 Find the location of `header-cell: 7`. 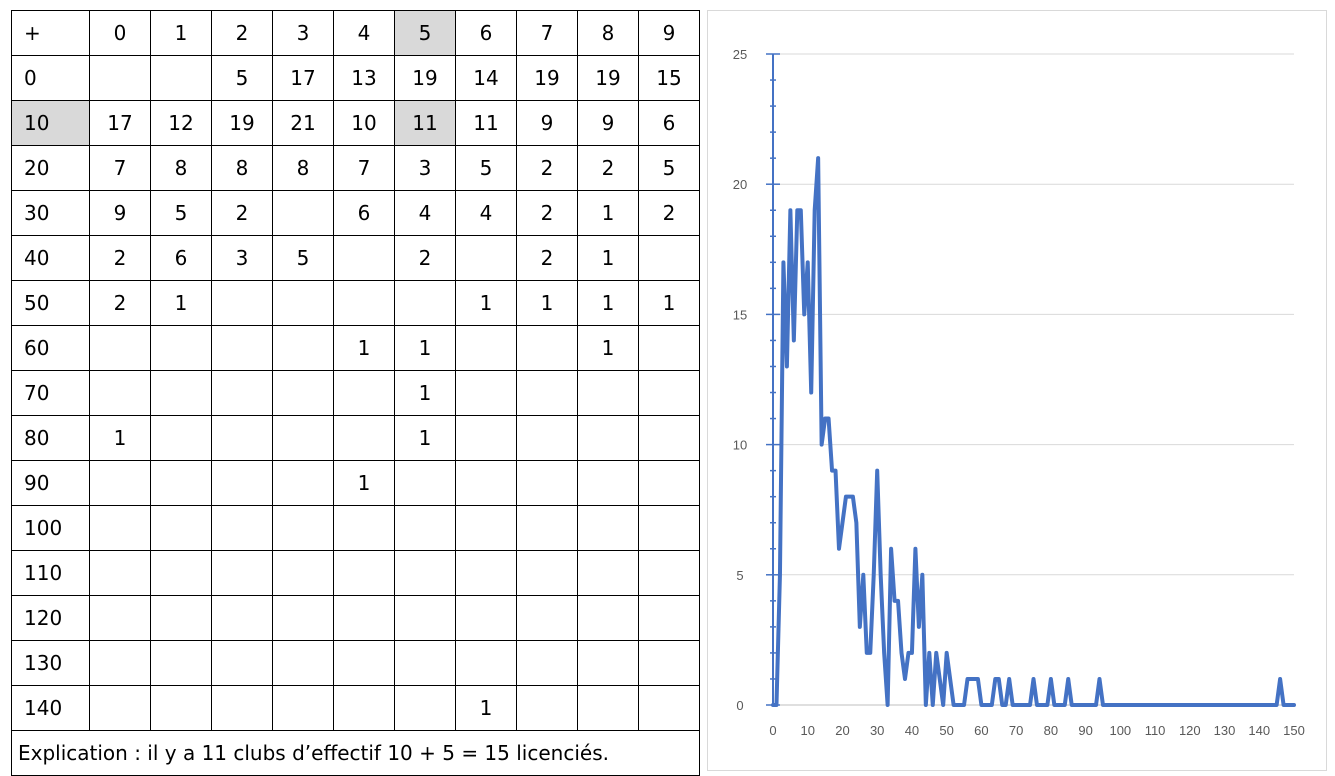

header-cell: 7 is located at coordinates (547, 33).